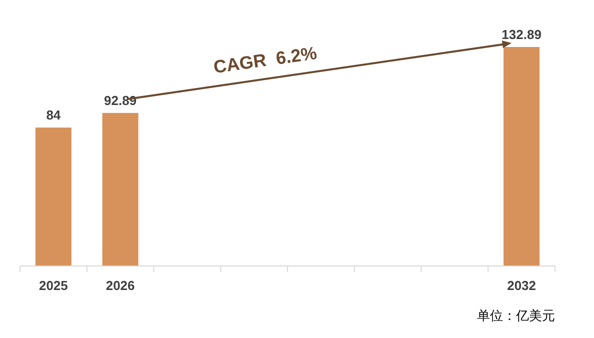 Image resolution: width=594 pixels, height=338 pixels. I want to click on x-tick-label: 2025, so click(53, 285).